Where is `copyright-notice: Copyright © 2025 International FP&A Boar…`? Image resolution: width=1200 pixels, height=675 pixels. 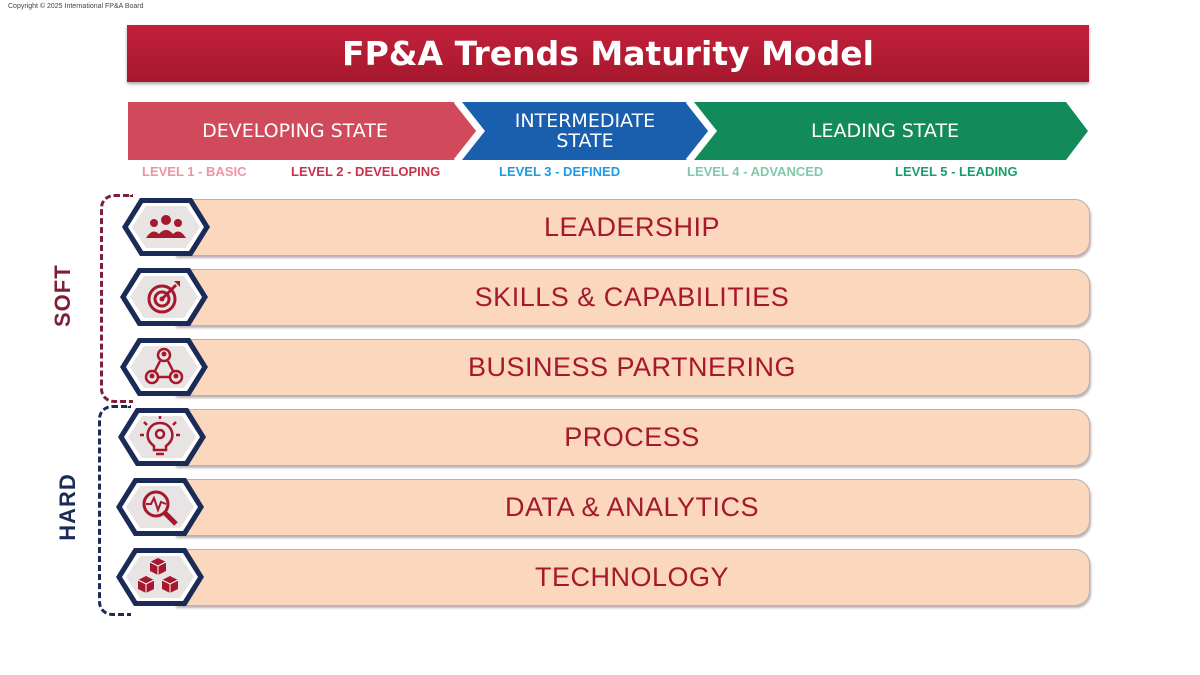 copyright-notice: Copyright © 2025 International FP&A Boar… is located at coordinates (76, 6).